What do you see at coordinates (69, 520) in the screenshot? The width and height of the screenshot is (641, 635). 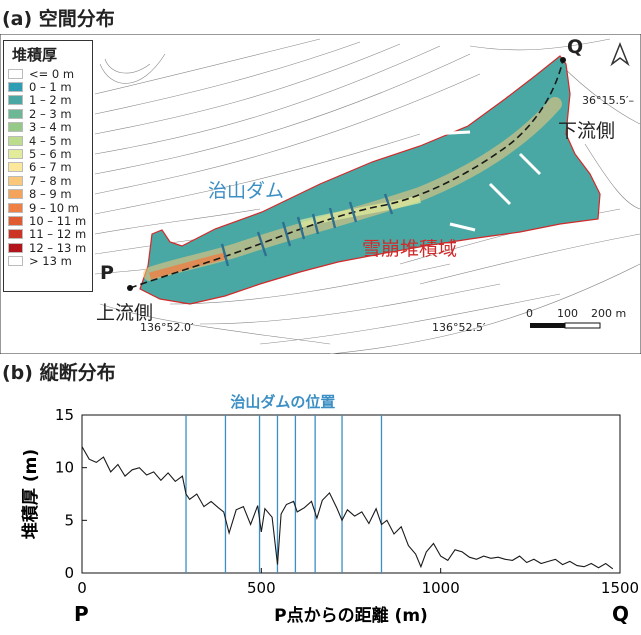 I see `y-tick-label: 5` at bounding box center [69, 520].